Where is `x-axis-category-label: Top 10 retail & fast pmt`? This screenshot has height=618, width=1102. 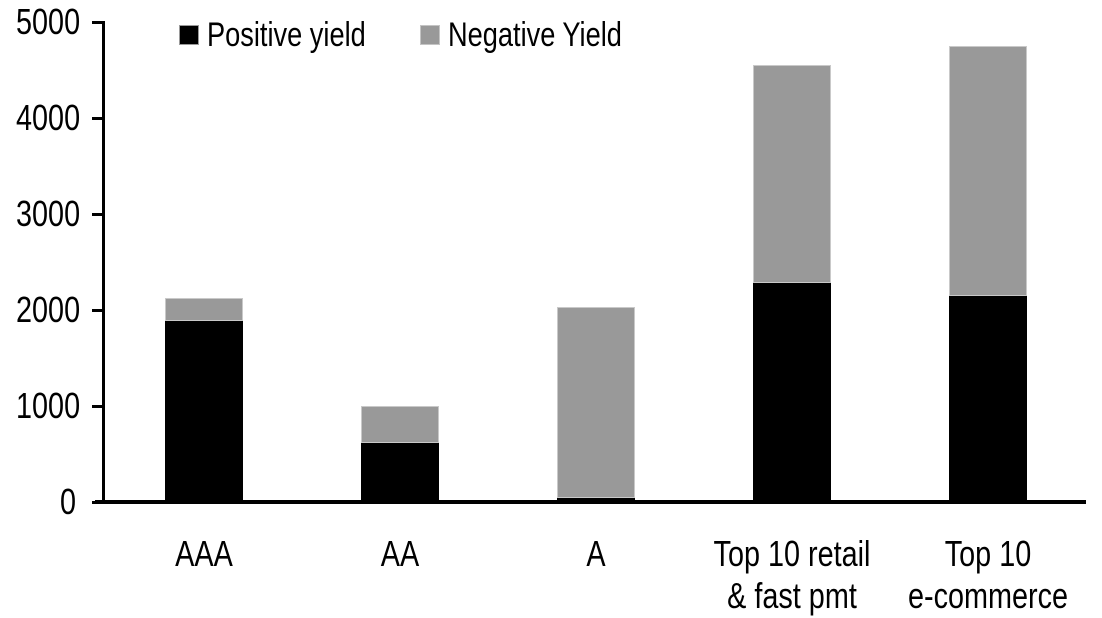 x-axis-category-label: Top 10 retail & fast pmt is located at coordinates (792, 575).